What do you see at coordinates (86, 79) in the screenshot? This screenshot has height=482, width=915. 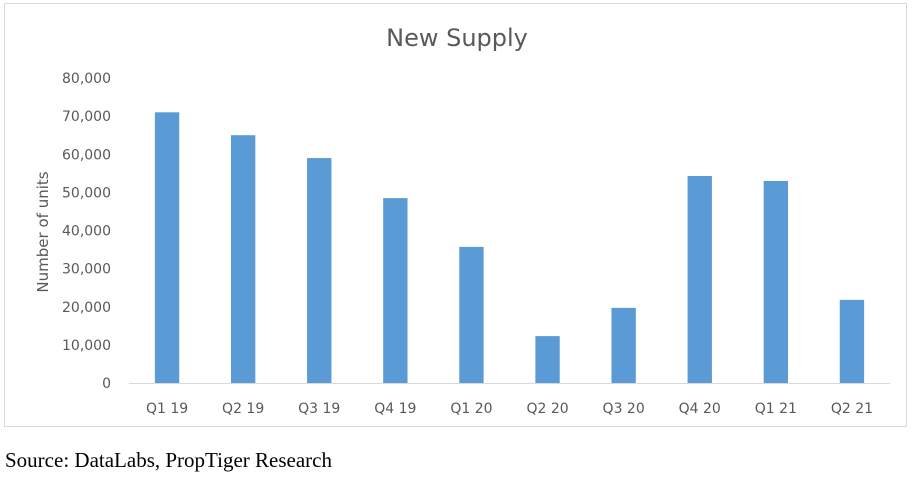 I see `y-tick-label: 80,000` at bounding box center [86, 79].